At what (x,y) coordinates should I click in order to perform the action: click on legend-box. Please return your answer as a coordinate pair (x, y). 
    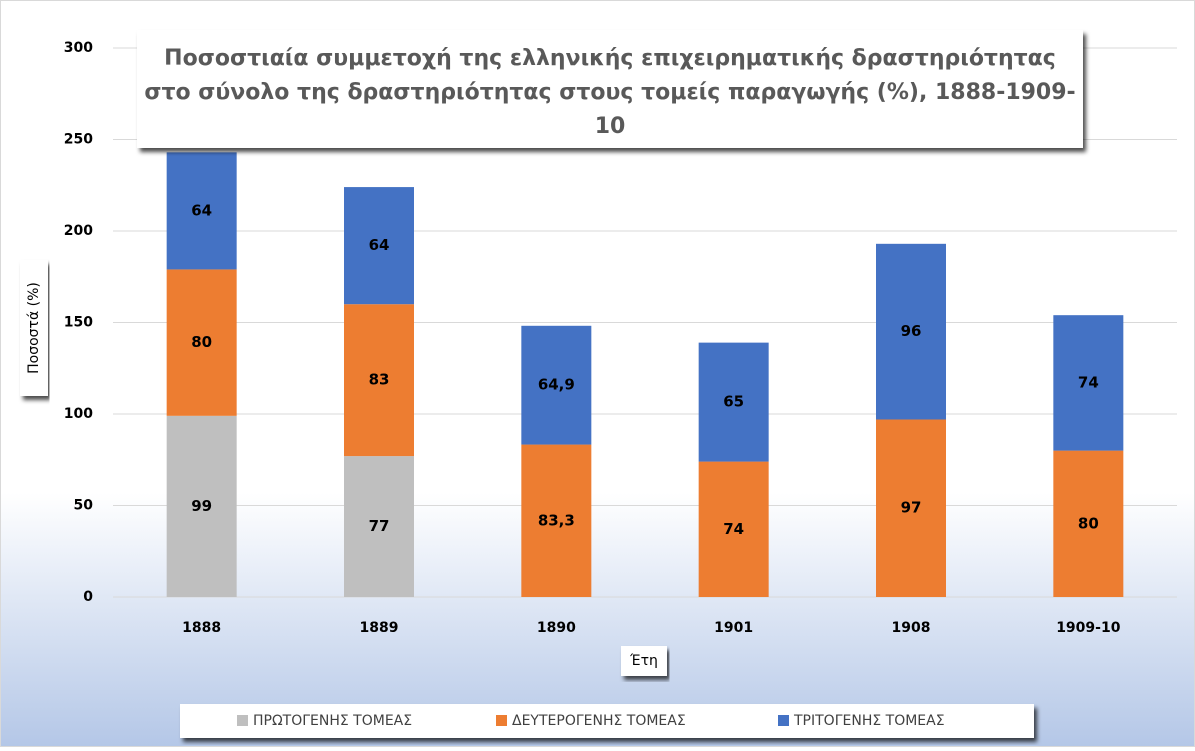
    Looking at the image, I should click on (607, 721).